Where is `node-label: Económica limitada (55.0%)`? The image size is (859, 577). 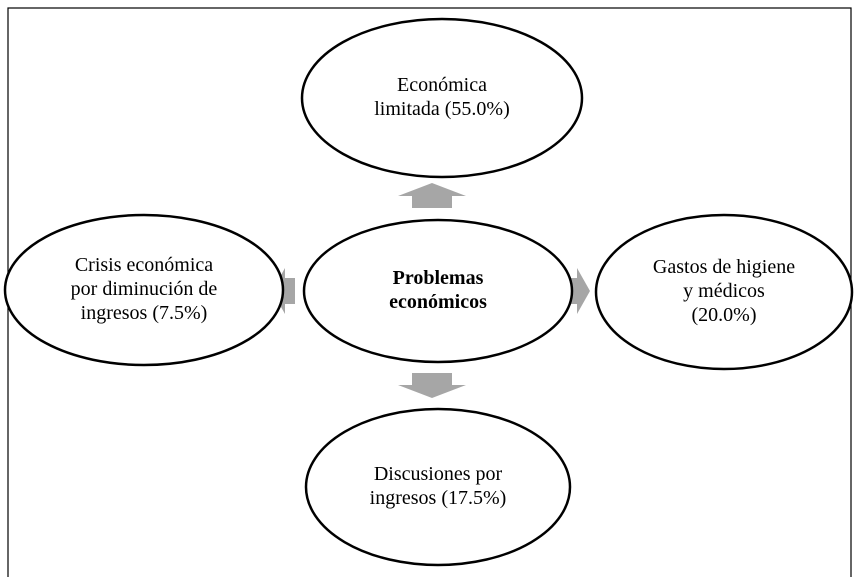
node-label: Económica limitada (55.0%) is located at coordinates (442, 97).